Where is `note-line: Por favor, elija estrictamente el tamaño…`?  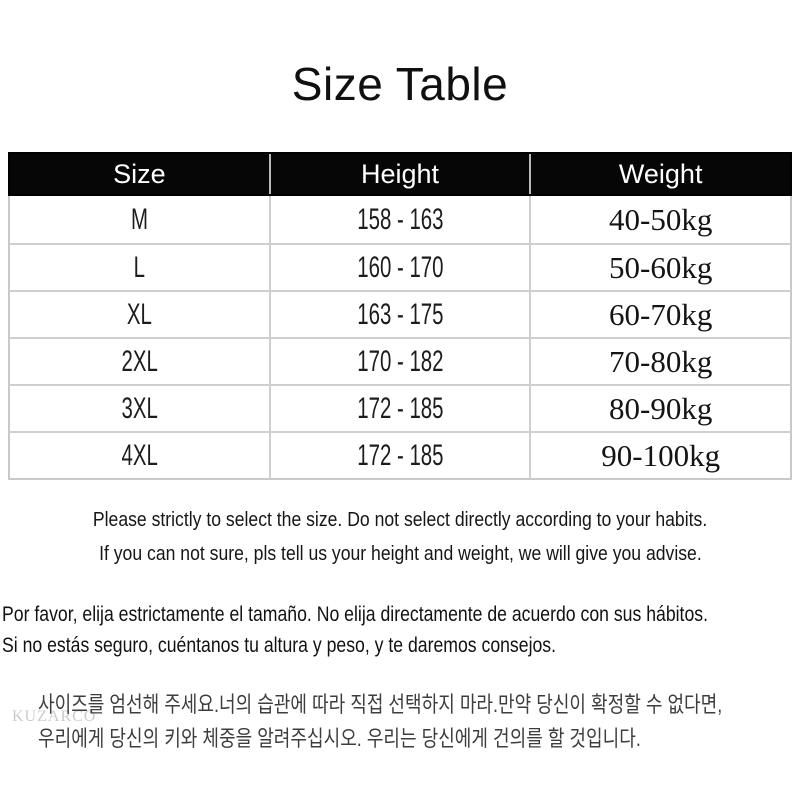
note-line: Por favor, elija estrictamente el tamaño… is located at coordinates (401, 614).